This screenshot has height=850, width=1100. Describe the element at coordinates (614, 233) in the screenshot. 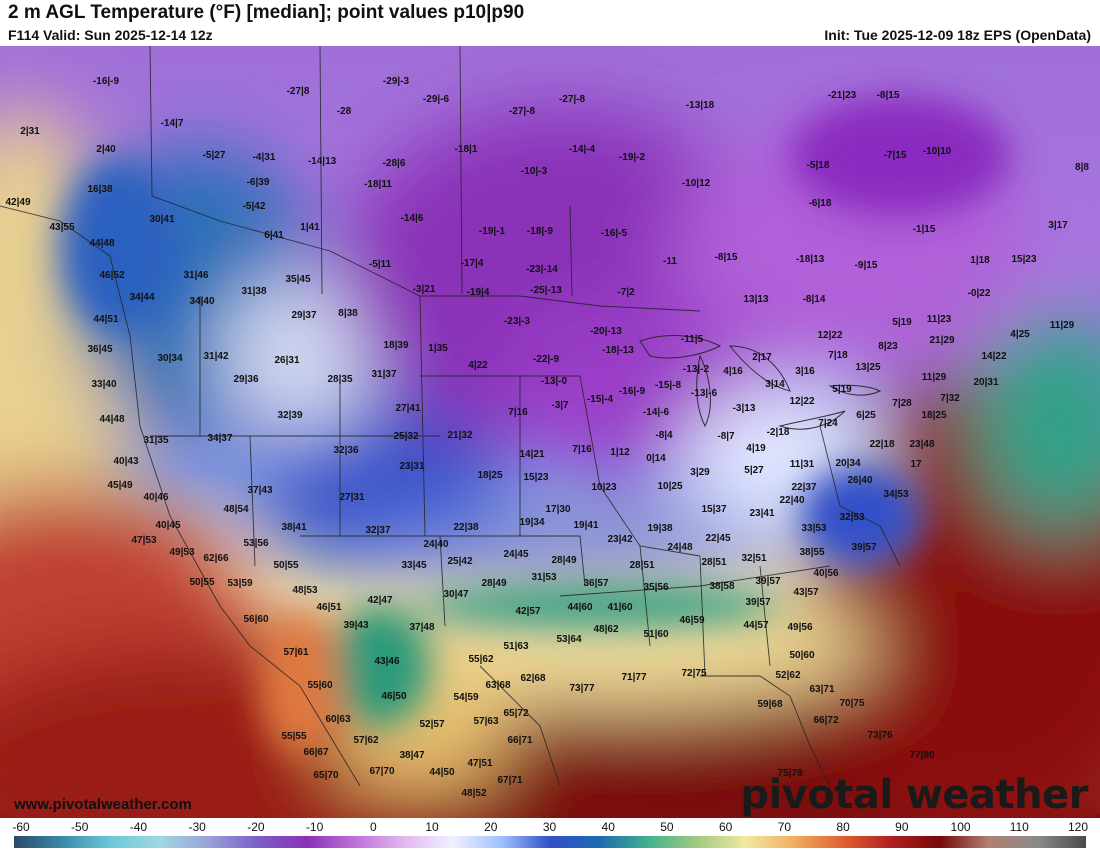

I see `point-value: -16|-5` at that location.